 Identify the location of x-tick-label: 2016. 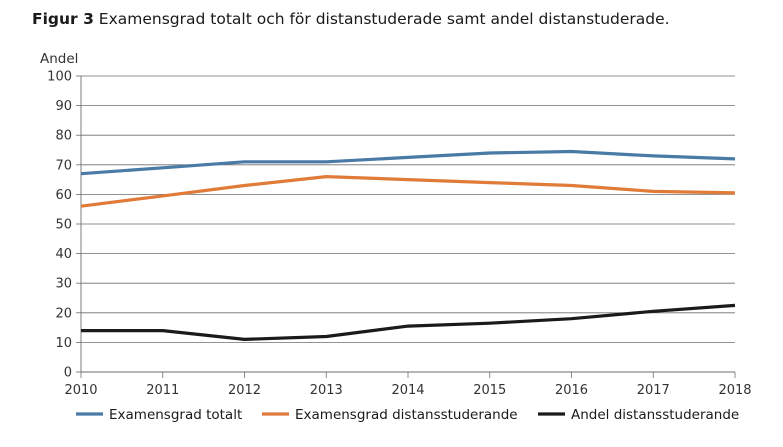
(571, 390).